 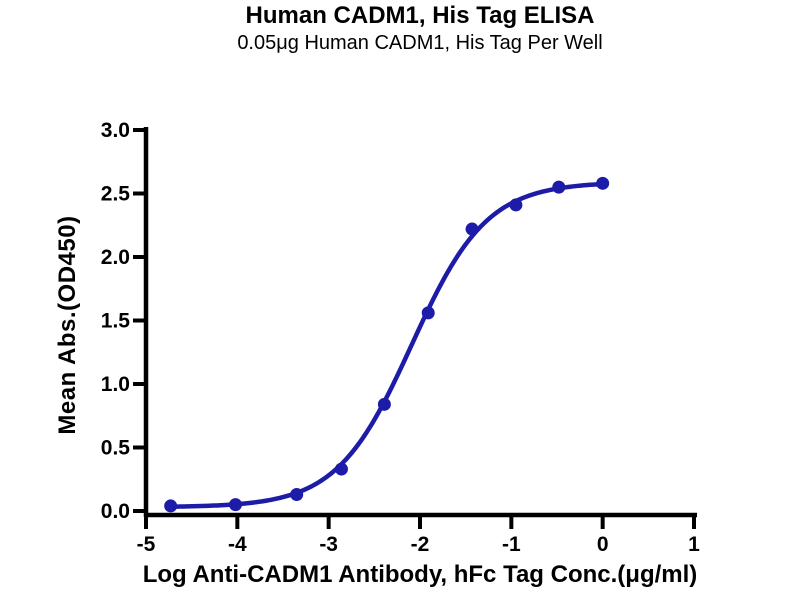 What do you see at coordinates (420, 15) in the screenshot?
I see `chart-title: Human CADM1, His Tag ELISA` at bounding box center [420, 15].